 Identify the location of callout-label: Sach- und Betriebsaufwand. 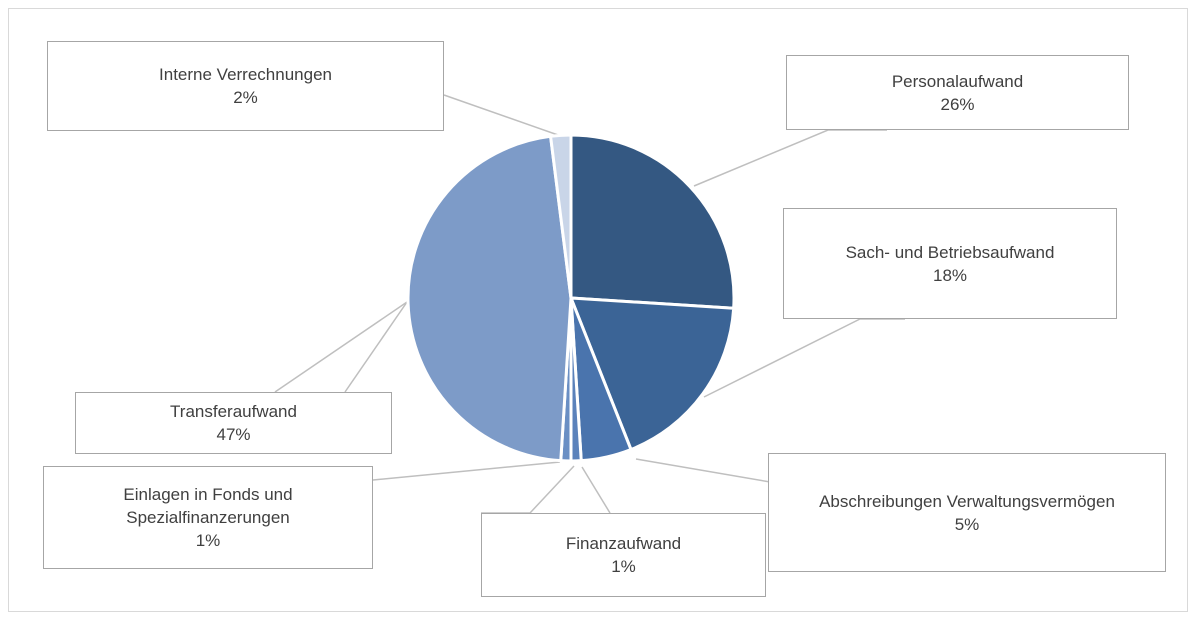
(950, 252).